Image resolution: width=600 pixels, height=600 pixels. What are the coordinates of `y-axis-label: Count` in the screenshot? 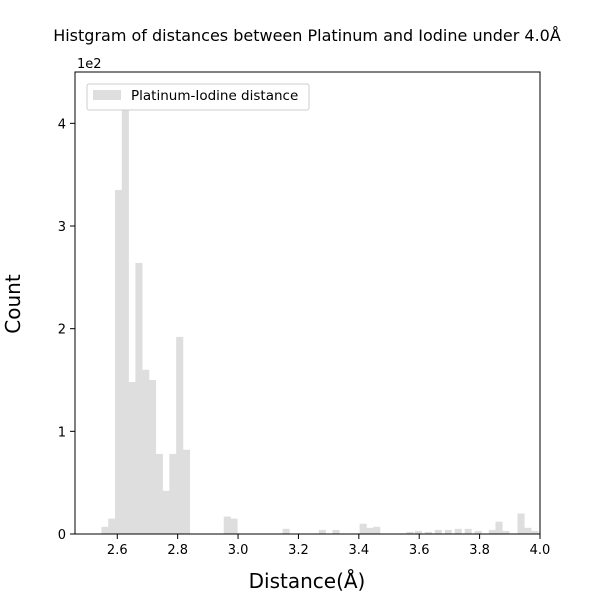 It's located at (13, 304).